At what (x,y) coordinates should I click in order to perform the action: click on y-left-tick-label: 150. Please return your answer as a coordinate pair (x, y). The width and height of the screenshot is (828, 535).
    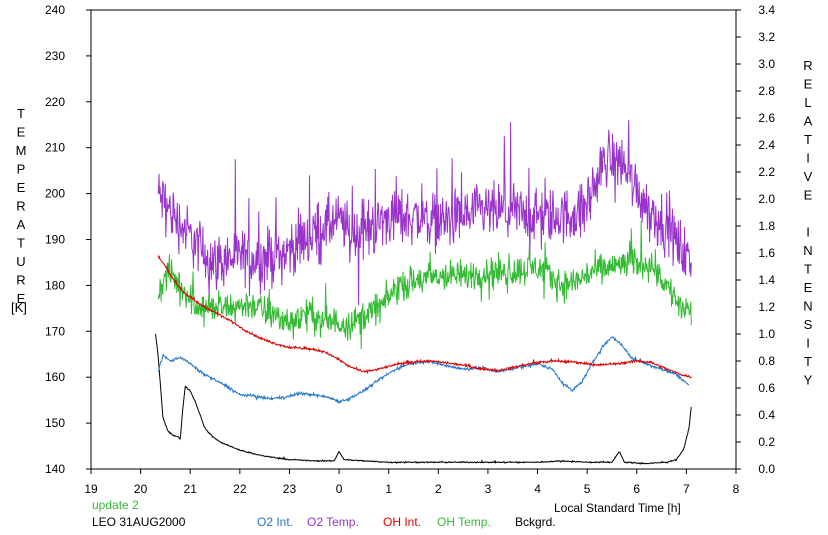
    Looking at the image, I should click on (55, 423).